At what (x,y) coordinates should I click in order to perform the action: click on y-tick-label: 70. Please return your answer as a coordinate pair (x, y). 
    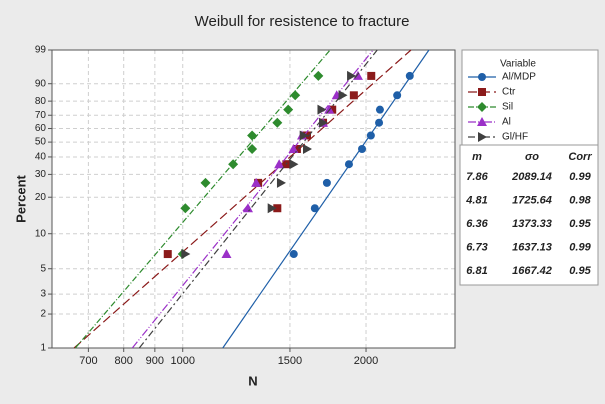
    Looking at the image, I should click on (41, 115).